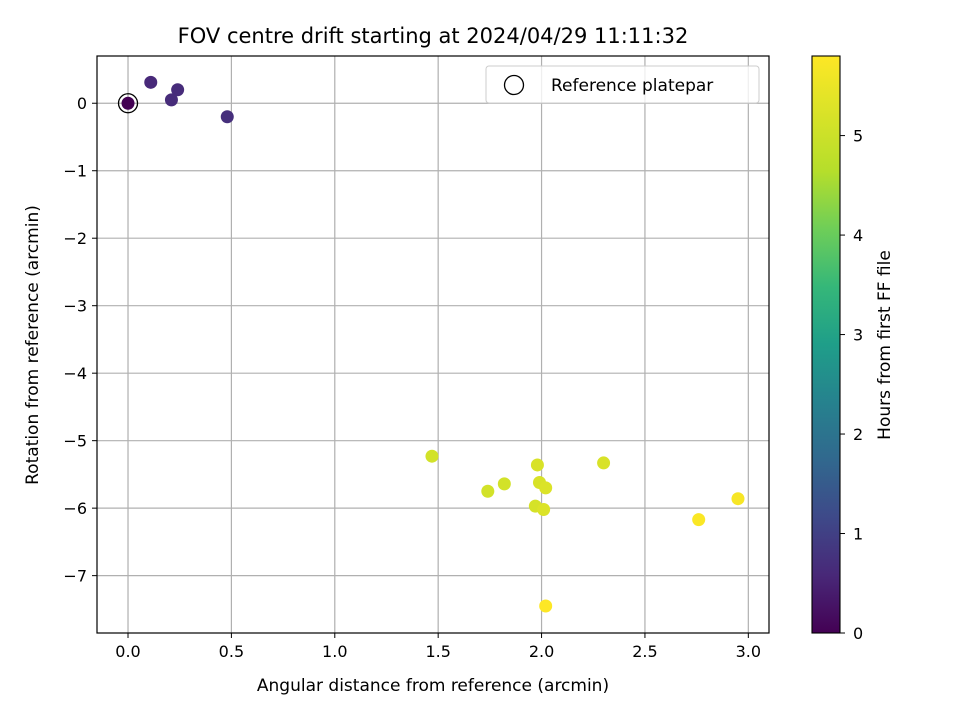 This screenshot has width=960, height=720. What do you see at coordinates (851, 385) in the screenshot?
I see `colorbar-ticks: 0 1 2 3 4 5` at bounding box center [851, 385].